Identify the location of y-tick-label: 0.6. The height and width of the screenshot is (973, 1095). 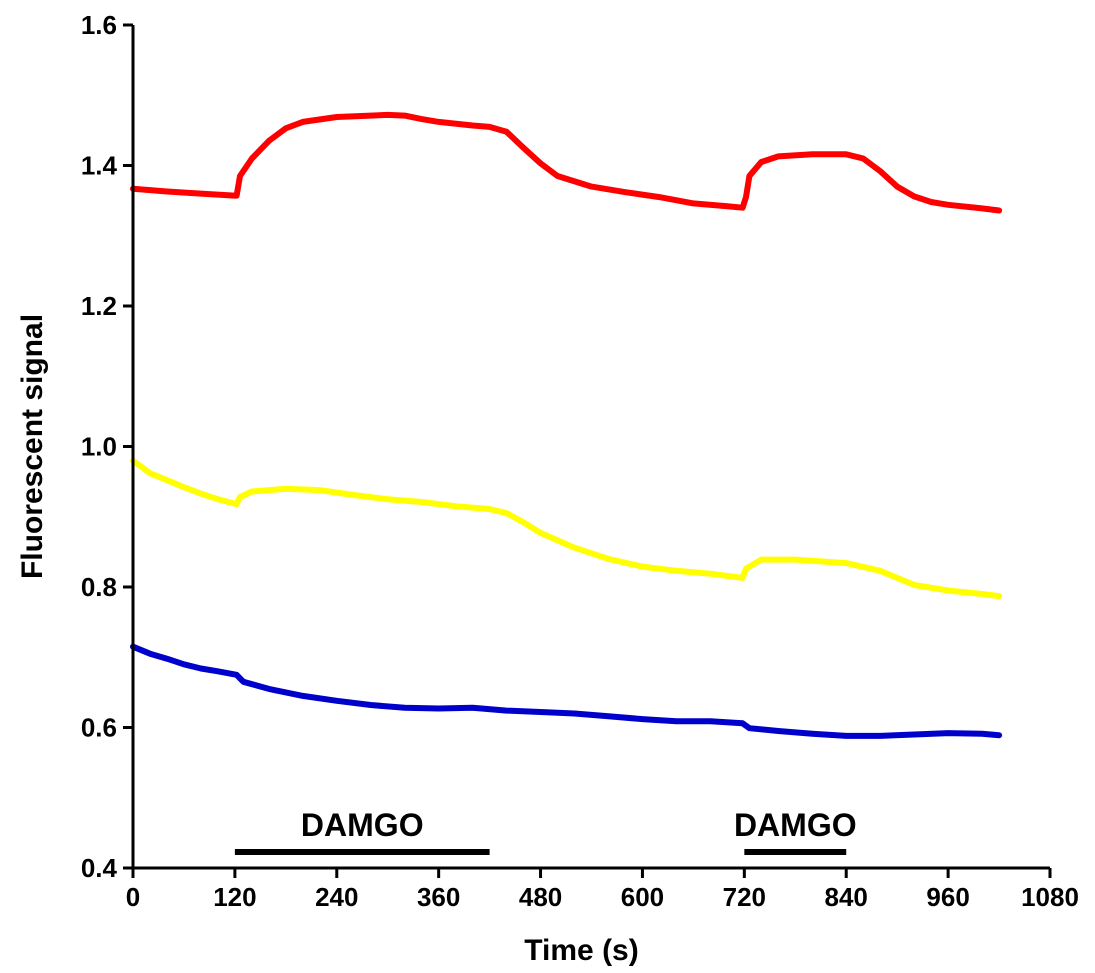
(99, 728).